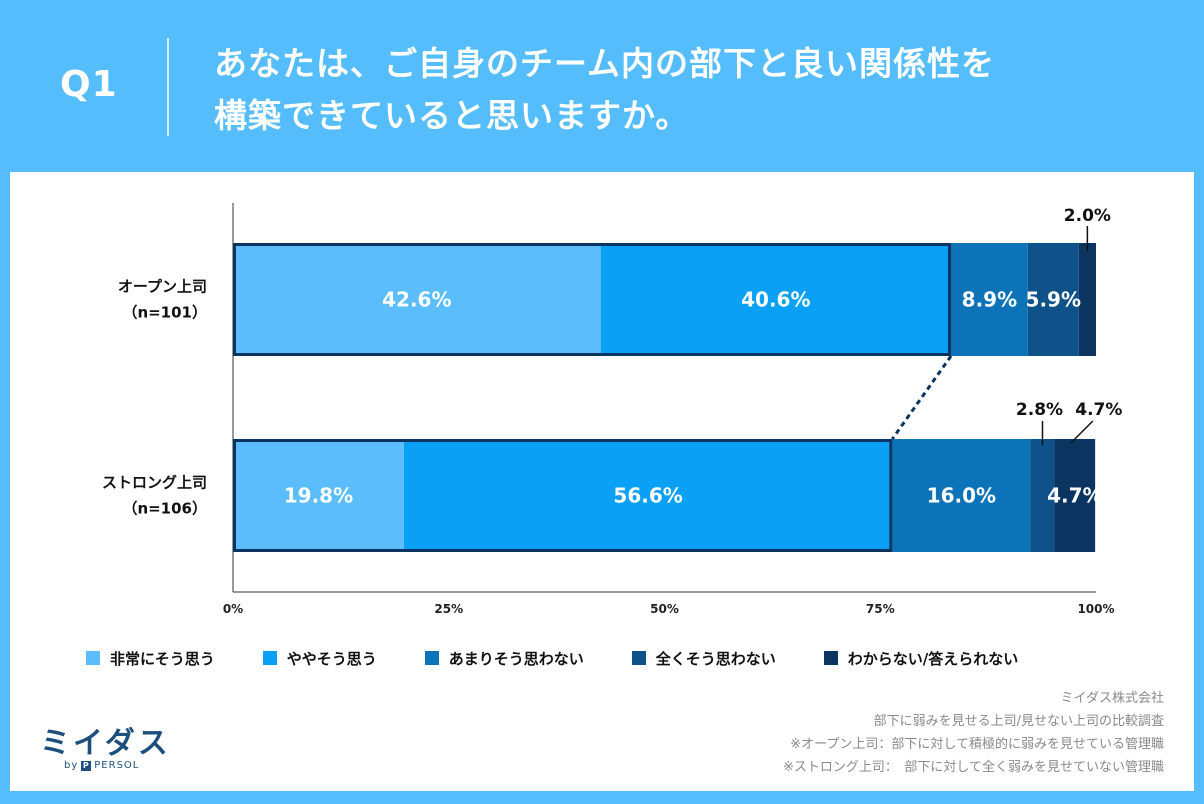 The height and width of the screenshot is (804, 1204). I want to click on data-label: 42.6%, so click(416, 300).